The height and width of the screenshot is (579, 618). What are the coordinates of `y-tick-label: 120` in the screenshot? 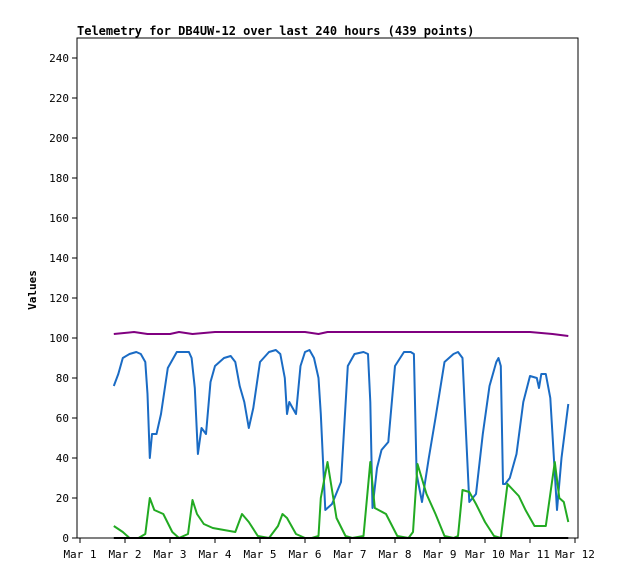 It's located at (59, 298).